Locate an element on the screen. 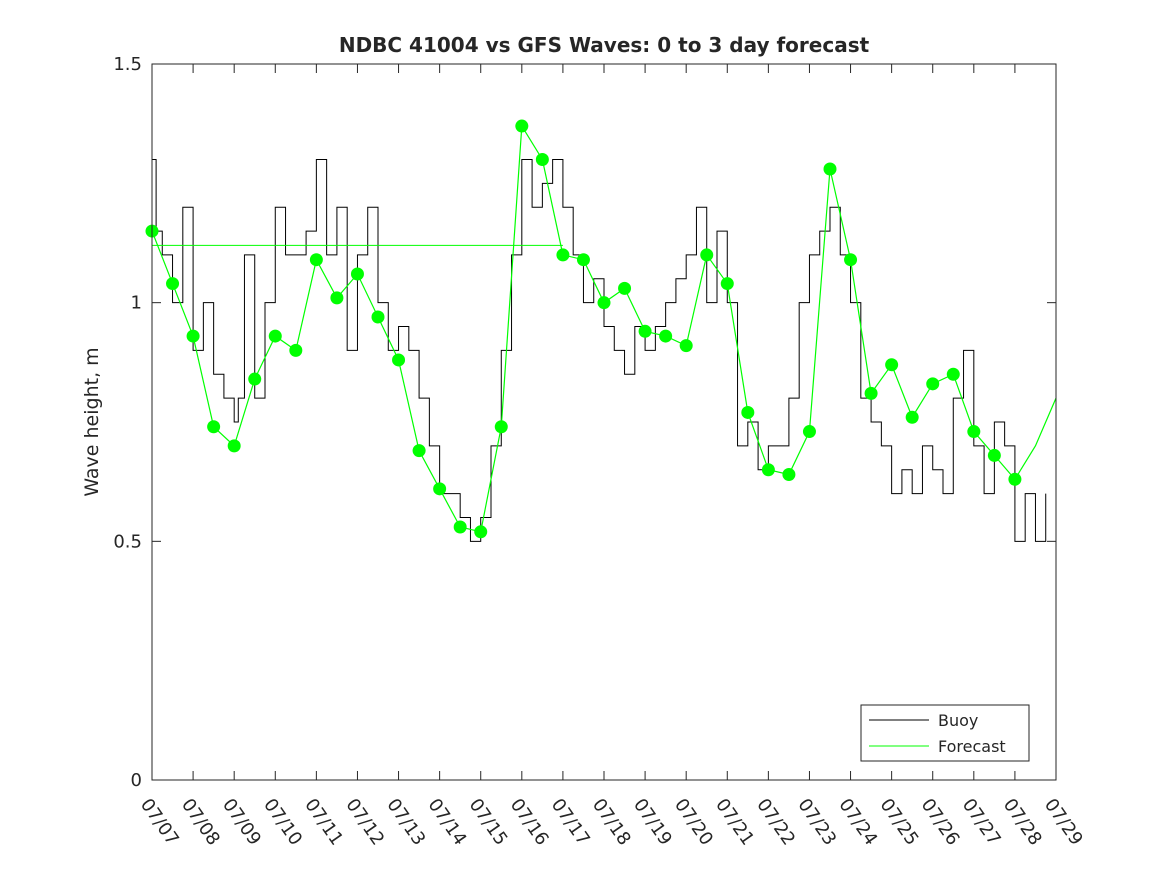 This screenshot has height=875, width=1167. legend-buoy-label: Buoy is located at coordinates (958, 720).